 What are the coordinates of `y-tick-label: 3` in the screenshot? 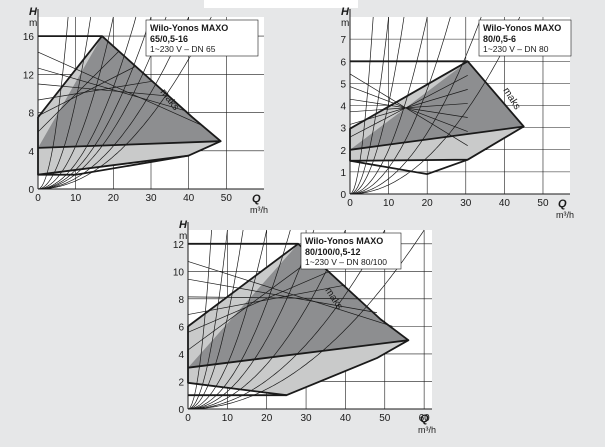 It's located at (343, 129).